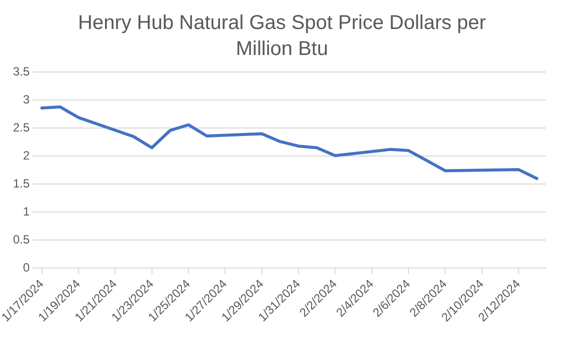 The image size is (564, 338). Describe the element at coordinates (21, 183) in the screenshot. I see `y-tick-label: 1.5` at that location.